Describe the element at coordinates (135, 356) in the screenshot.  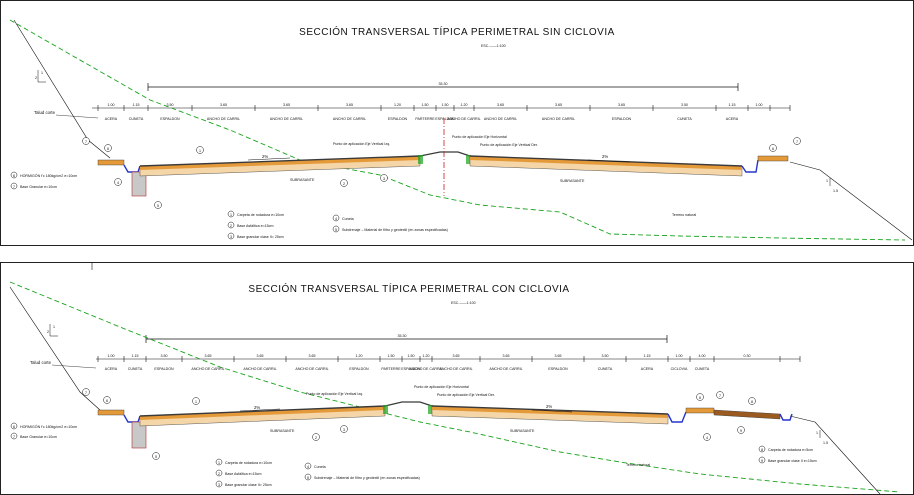
I see `bottom-dimension-value: 1.15` at that location.